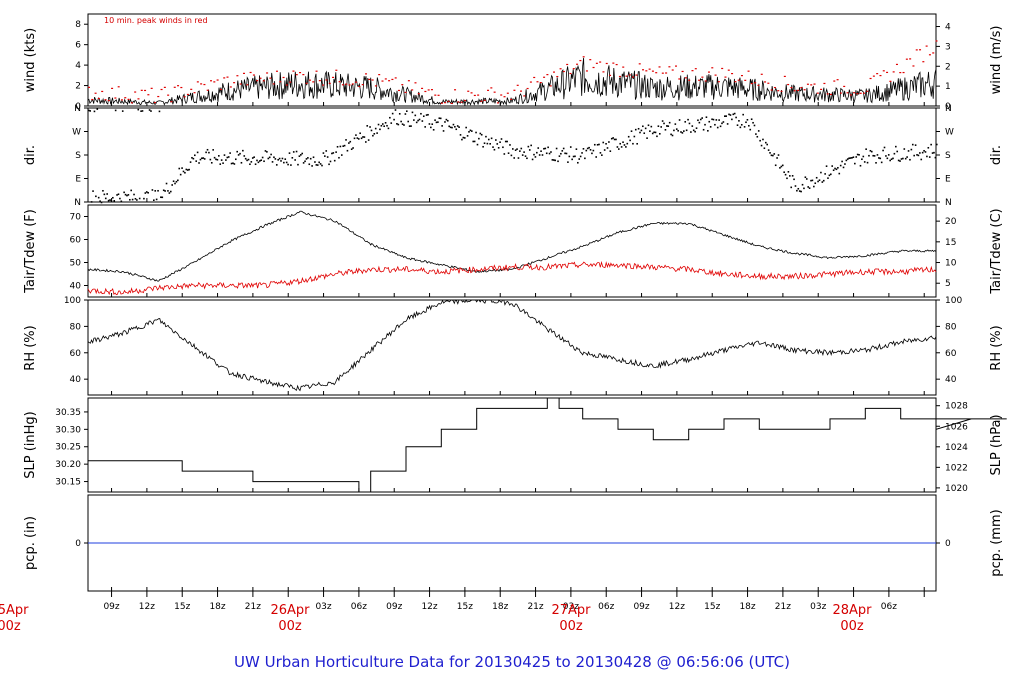 Image resolution: width=1024 pixels, height=700 pixels. I want to click on y-tick-label-right: 1026, so click(956, 427).